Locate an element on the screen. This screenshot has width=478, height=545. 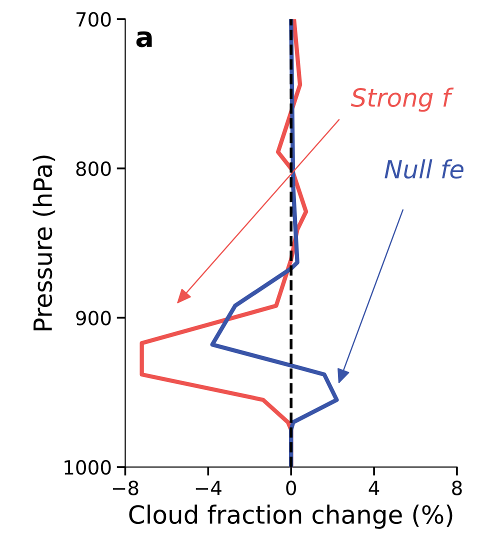
x-axis-title: Cloud fraction change (%) is located at coordinates (290, 516).